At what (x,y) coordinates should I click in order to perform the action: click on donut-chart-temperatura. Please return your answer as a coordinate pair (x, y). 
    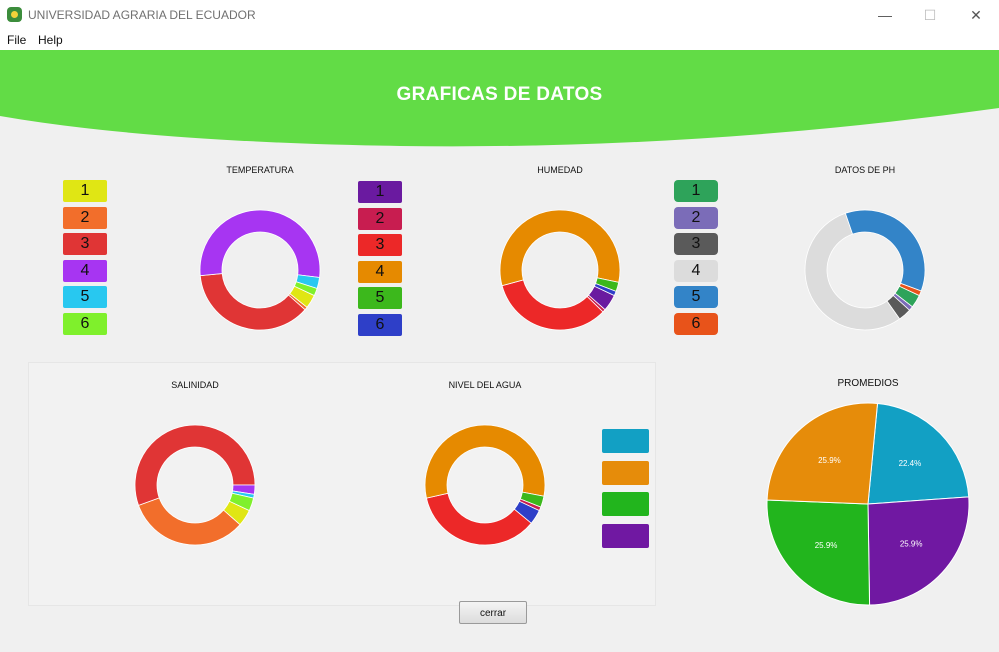
    Looking at the image, I should click on (260, 270).